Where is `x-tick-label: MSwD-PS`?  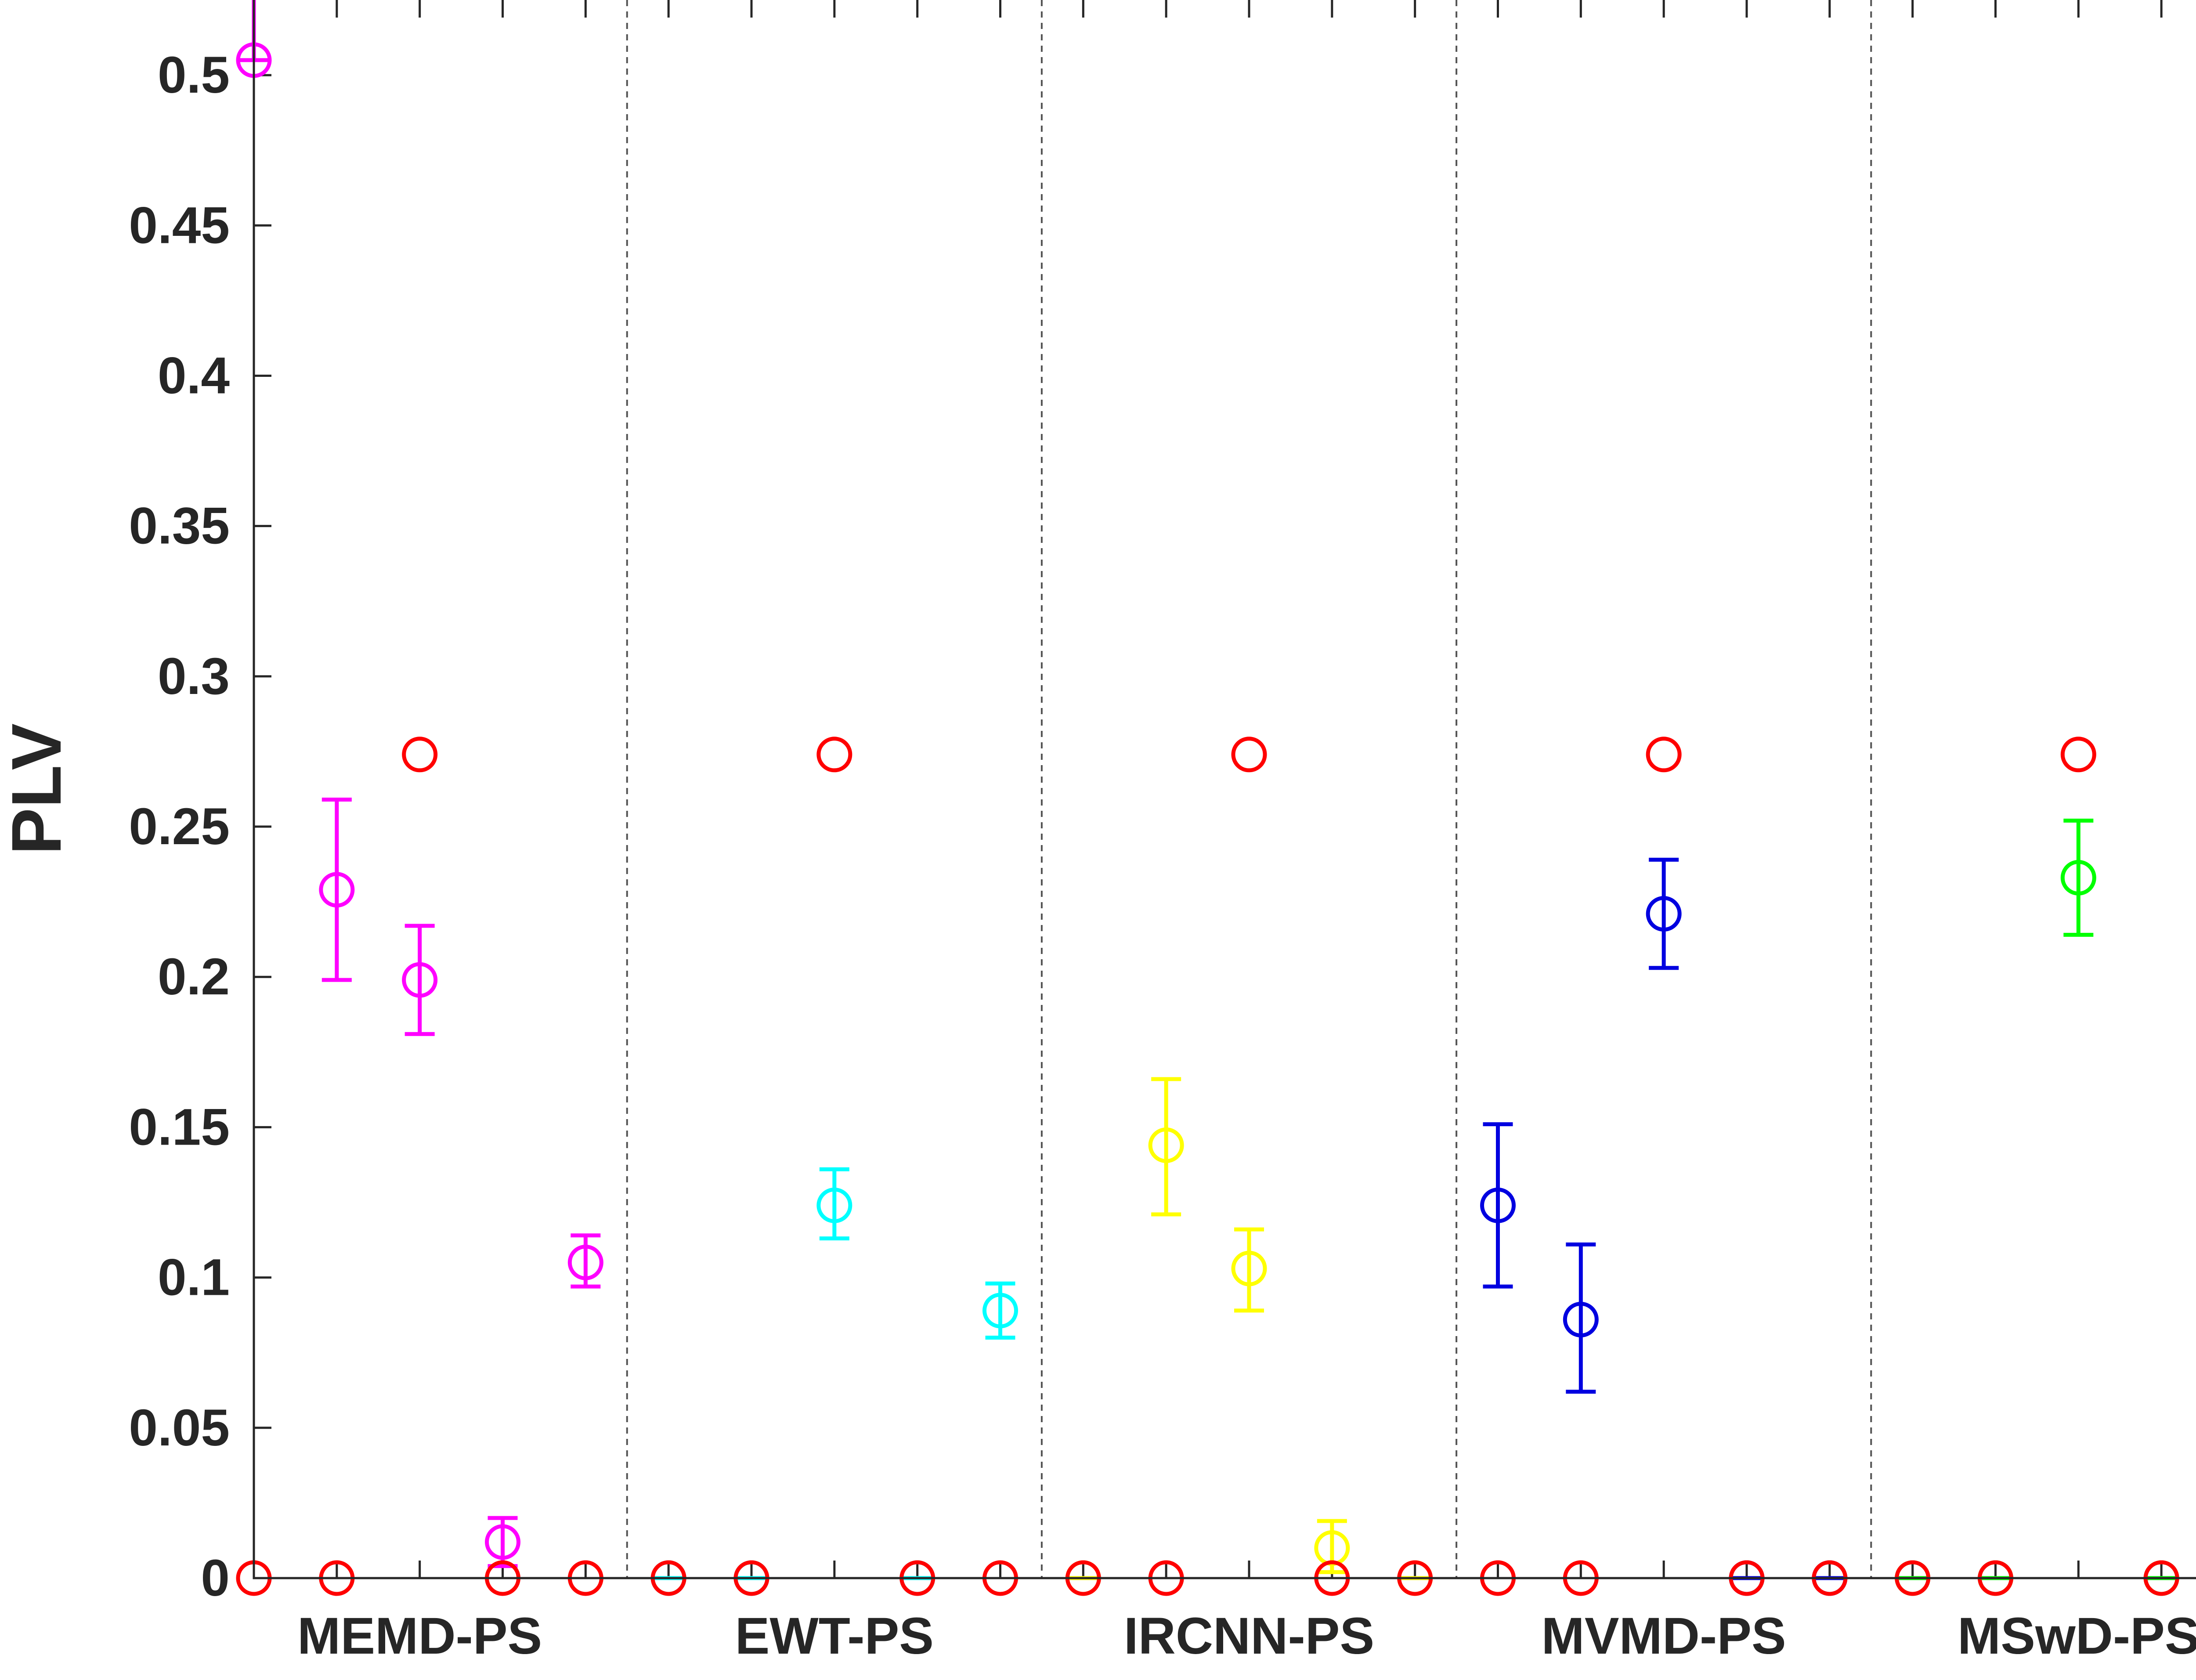
x-tick-label: MSwD-PS is located at coordinates (2077, 1636).